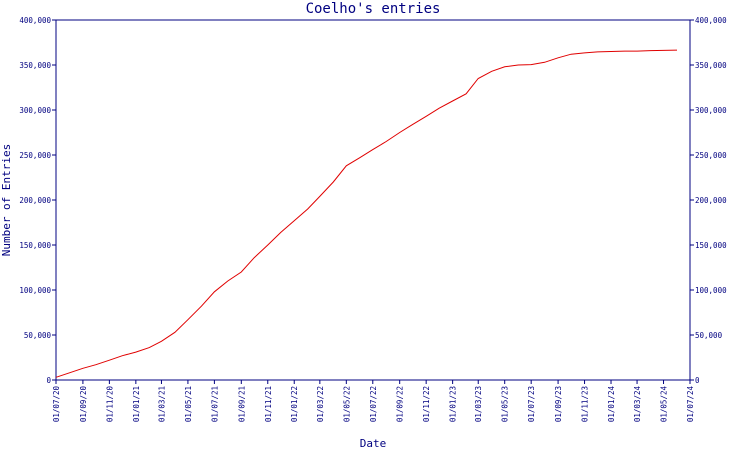 Image resolution: width=750 pixels, height=455 pixels. I want to click on x-tick-label: 01/11/23, so click(585, 404).